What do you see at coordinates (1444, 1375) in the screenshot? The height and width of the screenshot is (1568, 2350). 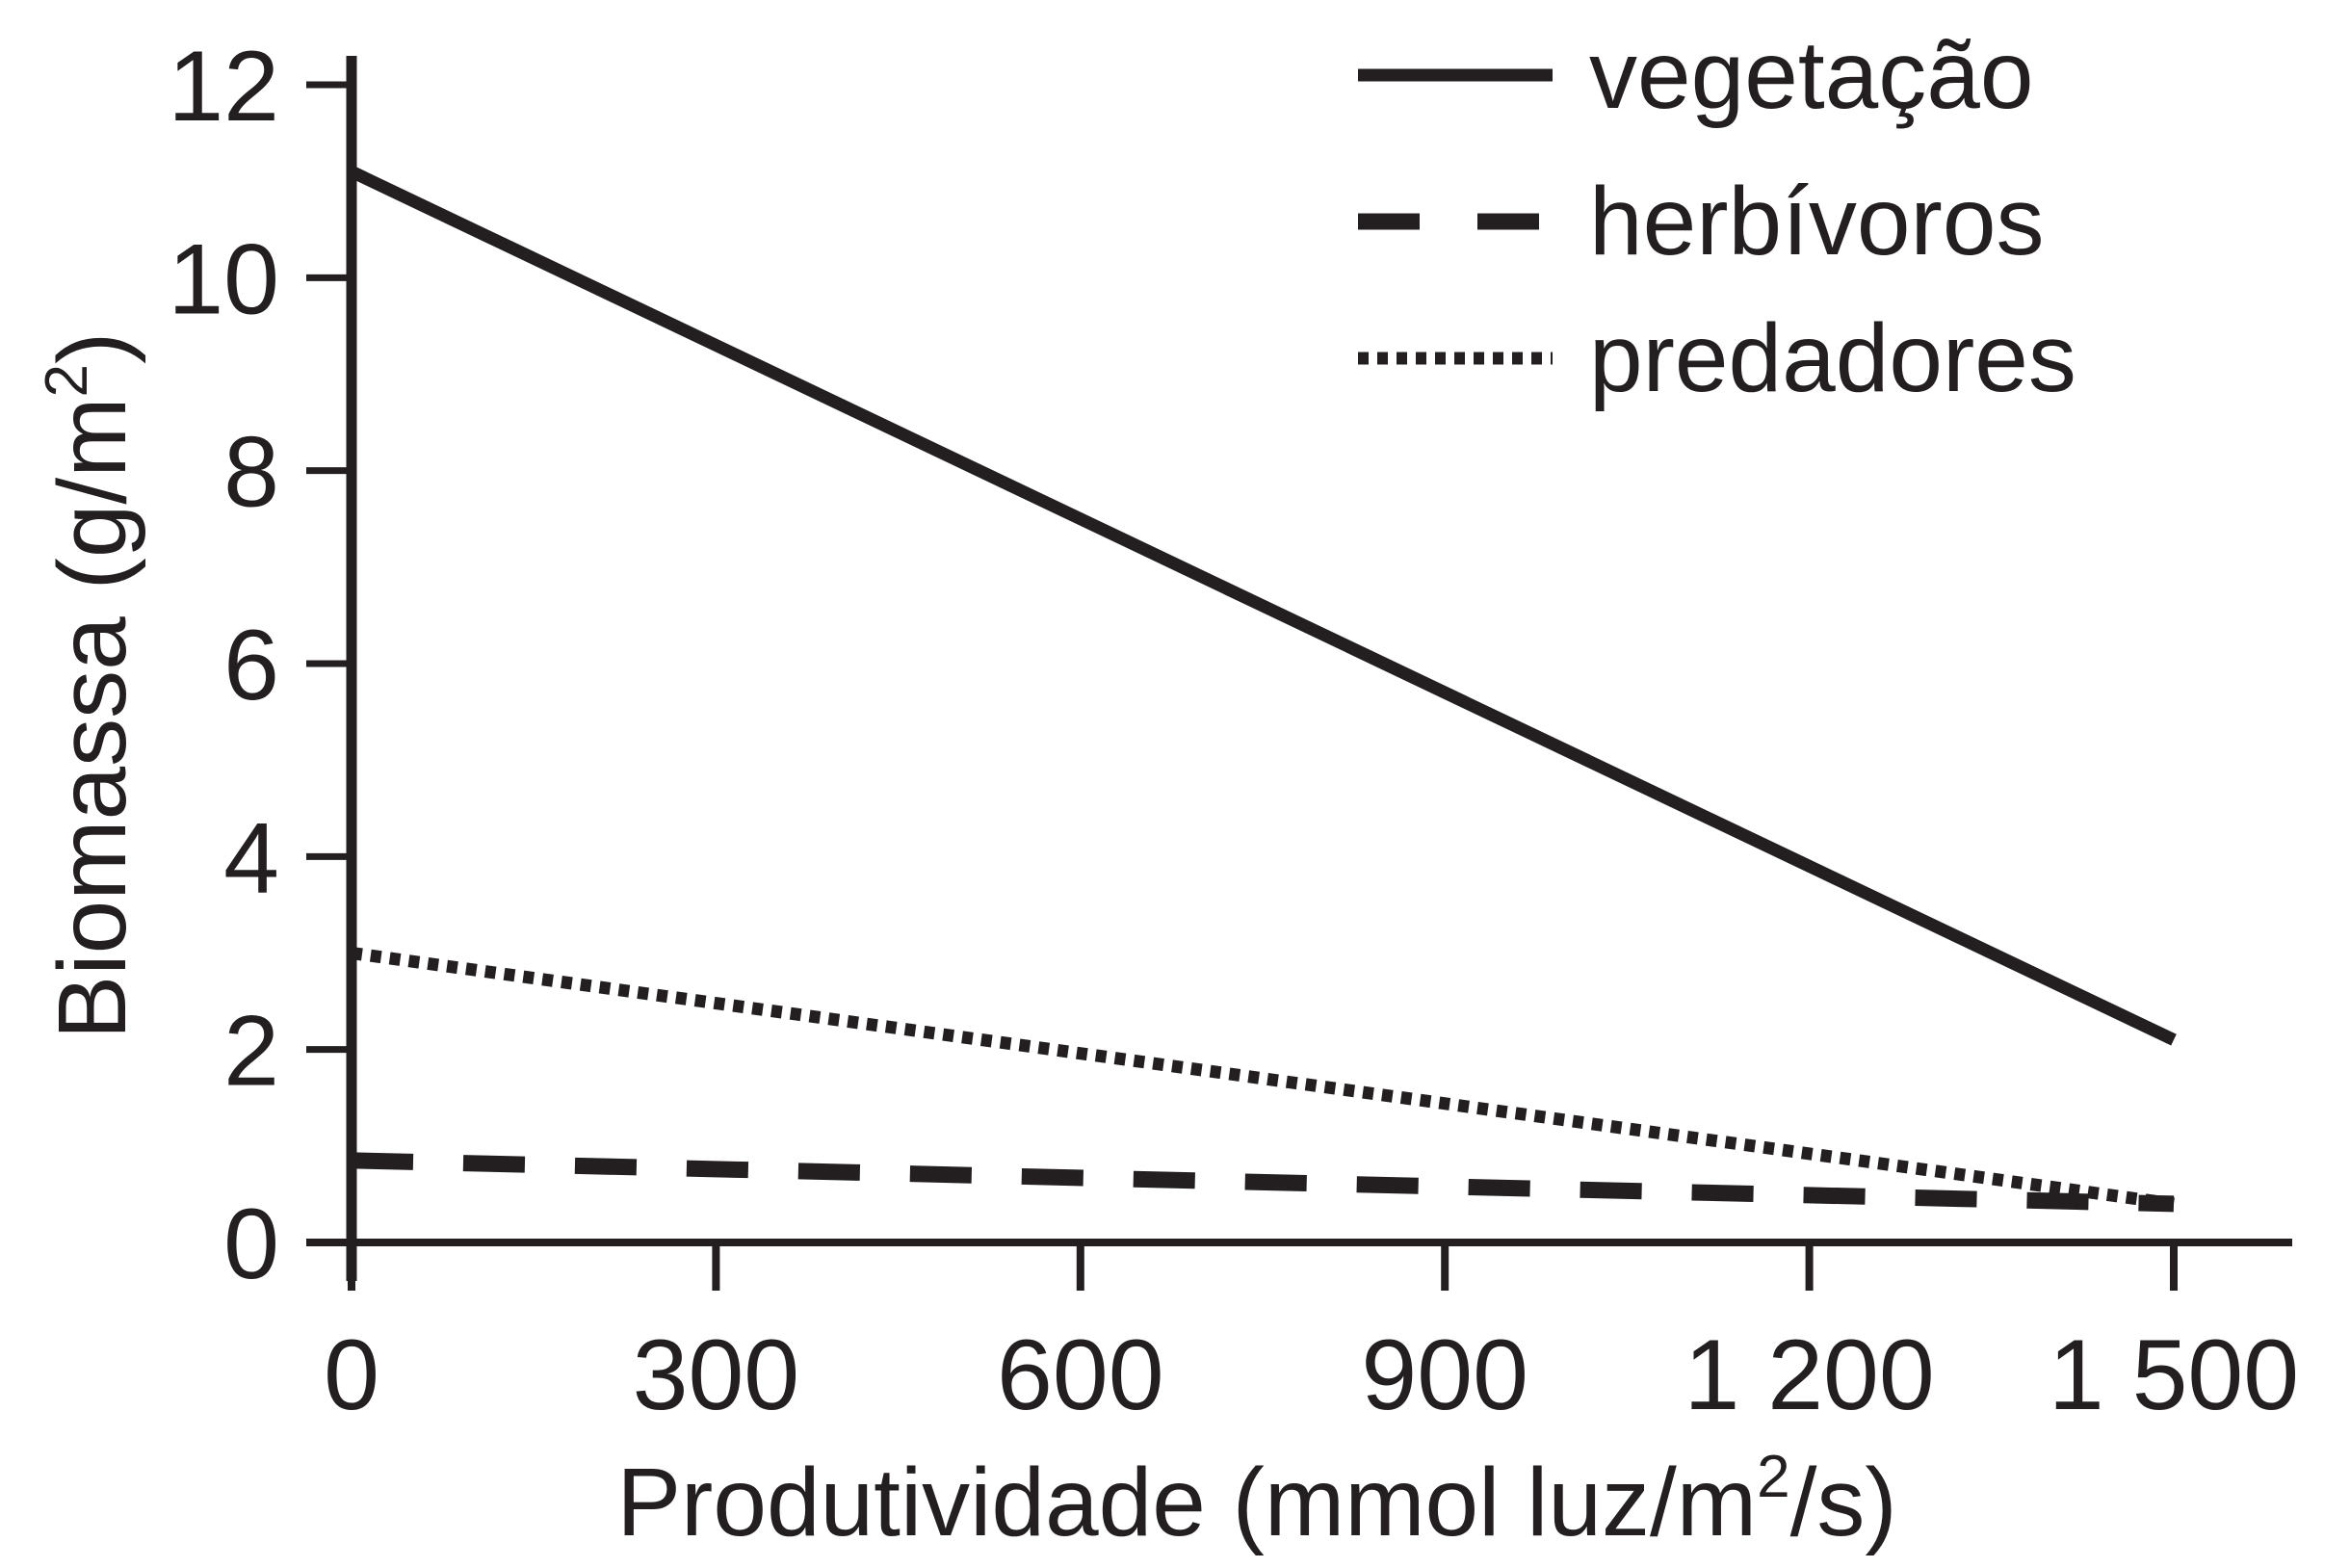 I see `x-tick-label: 900` at bounding box center [1444, 1375].